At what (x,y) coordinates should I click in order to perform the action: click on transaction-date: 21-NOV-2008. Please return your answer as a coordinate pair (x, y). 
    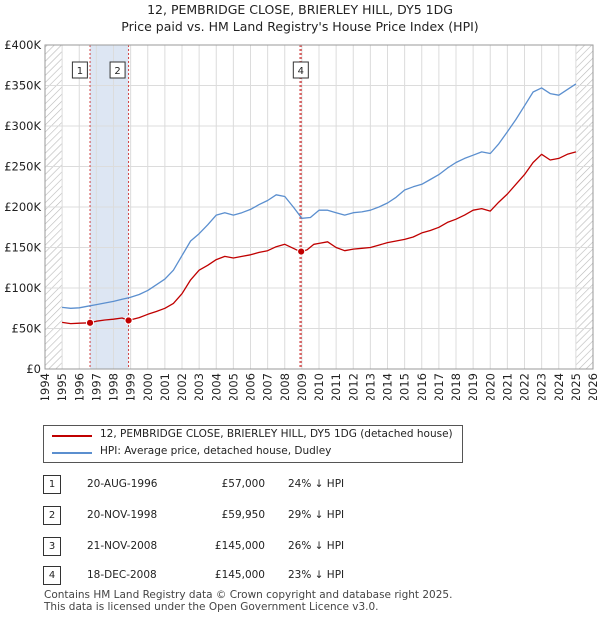
    Looking at the image, I should click on (122, 546).